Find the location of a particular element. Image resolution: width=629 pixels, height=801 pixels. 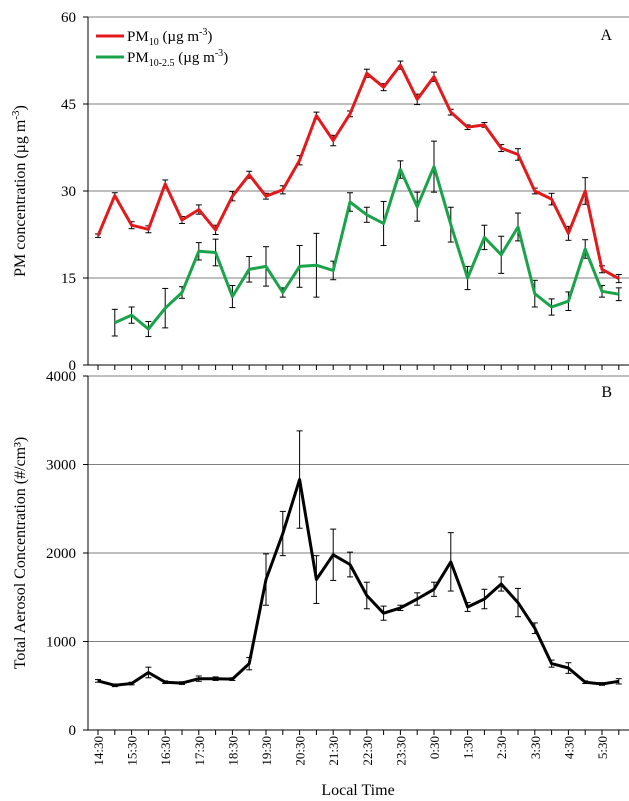

x-tick-label: 2:30 is located at coordinates (501, 747).